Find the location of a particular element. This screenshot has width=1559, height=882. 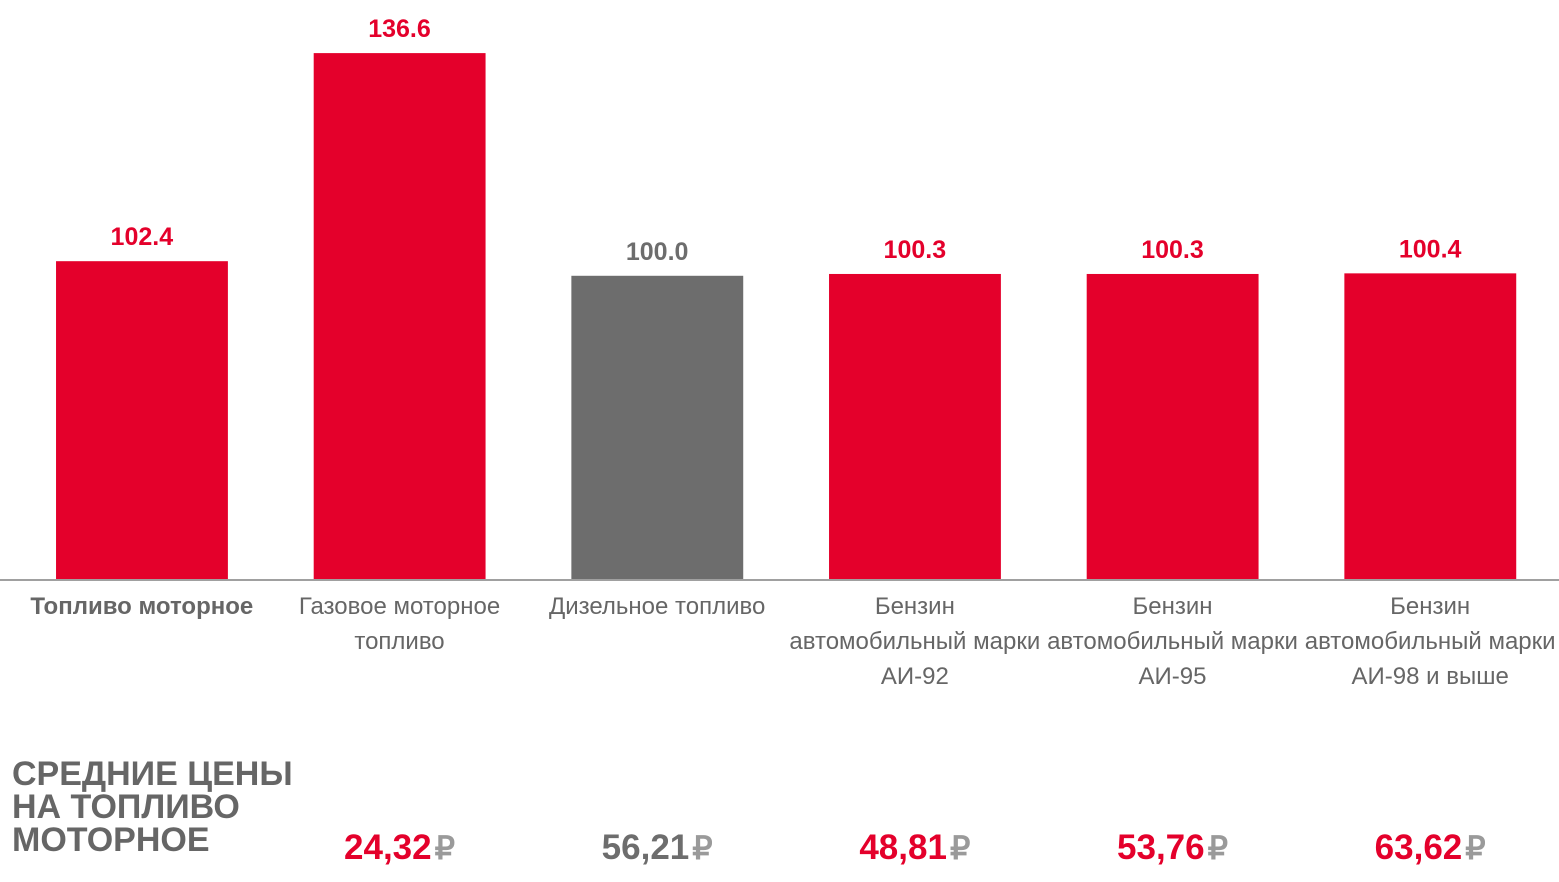

price-value: 48,81 is located at coordinates (903, 847).